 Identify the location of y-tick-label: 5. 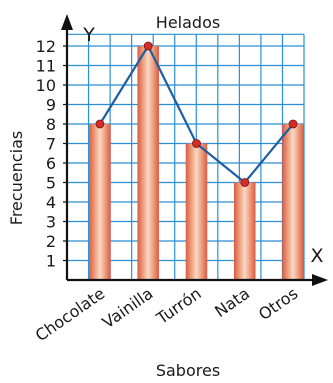
(51, 183).